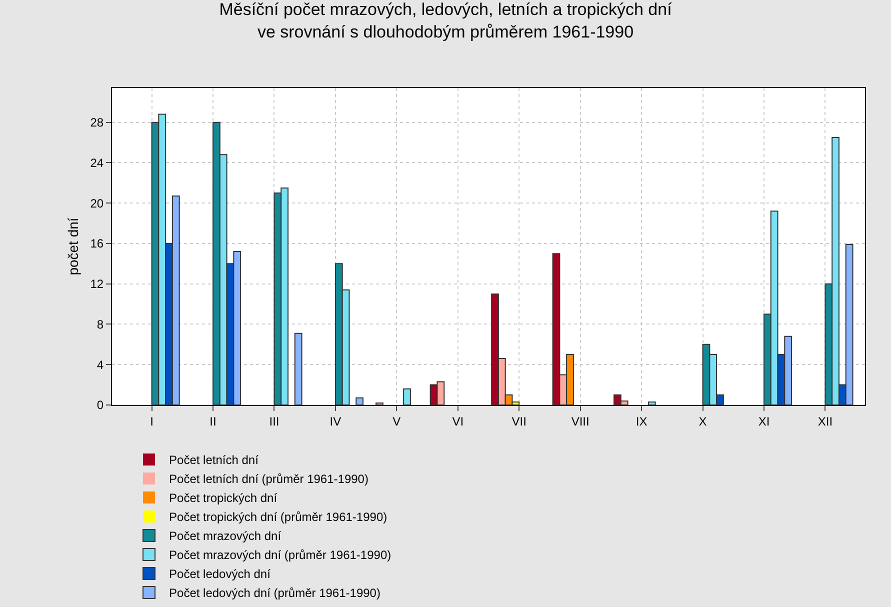 The width and height of the screenshot is (891, 607). Describe the element at coordinates (280, 555) in the screenshot. I see `legend-label: Počet mrazových dní (průměr 1961-1990)` at that location.